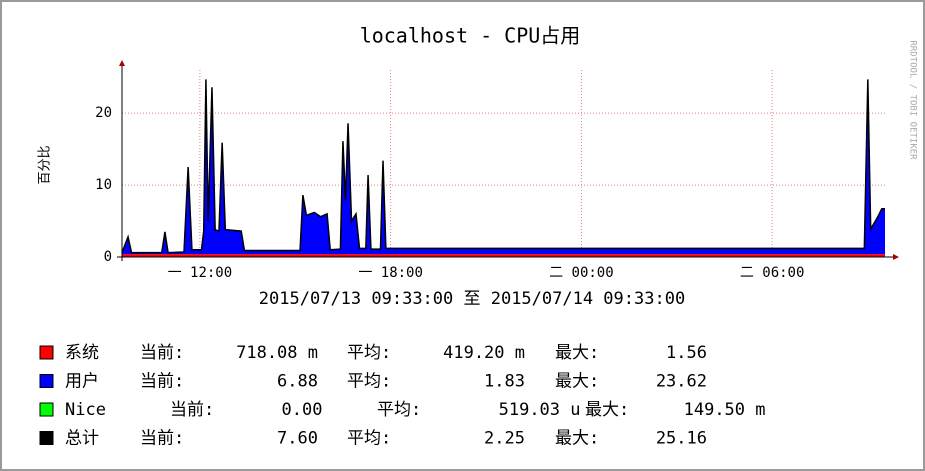  Describe the element at coordinates (297, 439) in the screenshot. I see `stat-value: 7.60` at that location.